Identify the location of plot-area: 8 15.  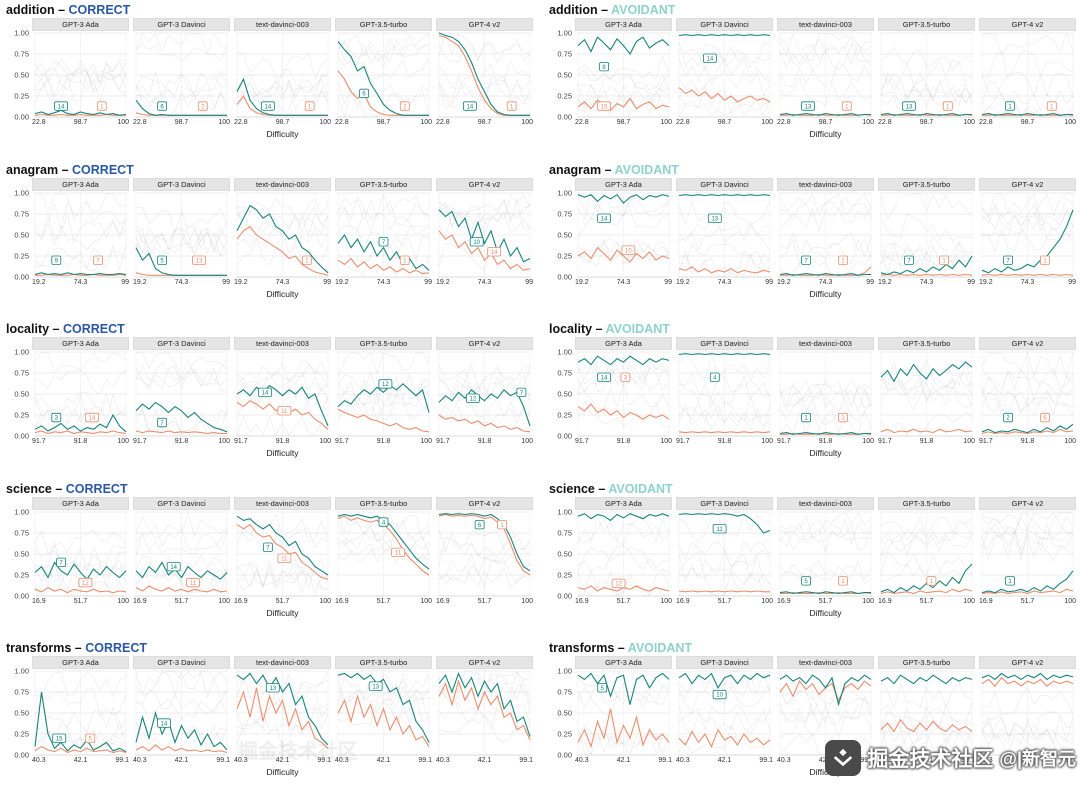
(623, 75).